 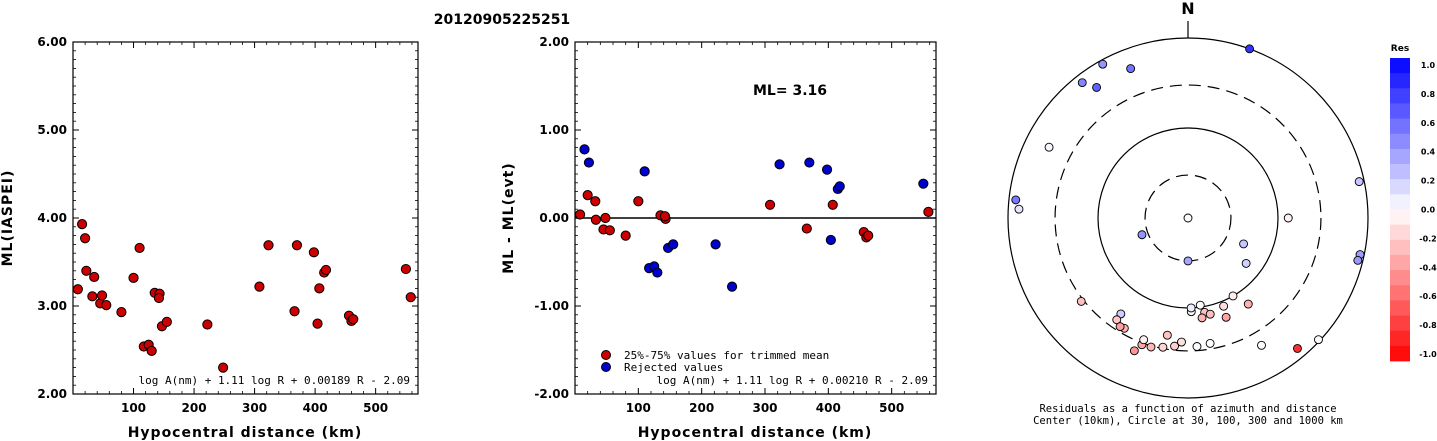 What do you see at coordinates (673, 367) in the screenshot?
I see `legend-label-rejected: Rejected values` at bounding box center [673, 367].